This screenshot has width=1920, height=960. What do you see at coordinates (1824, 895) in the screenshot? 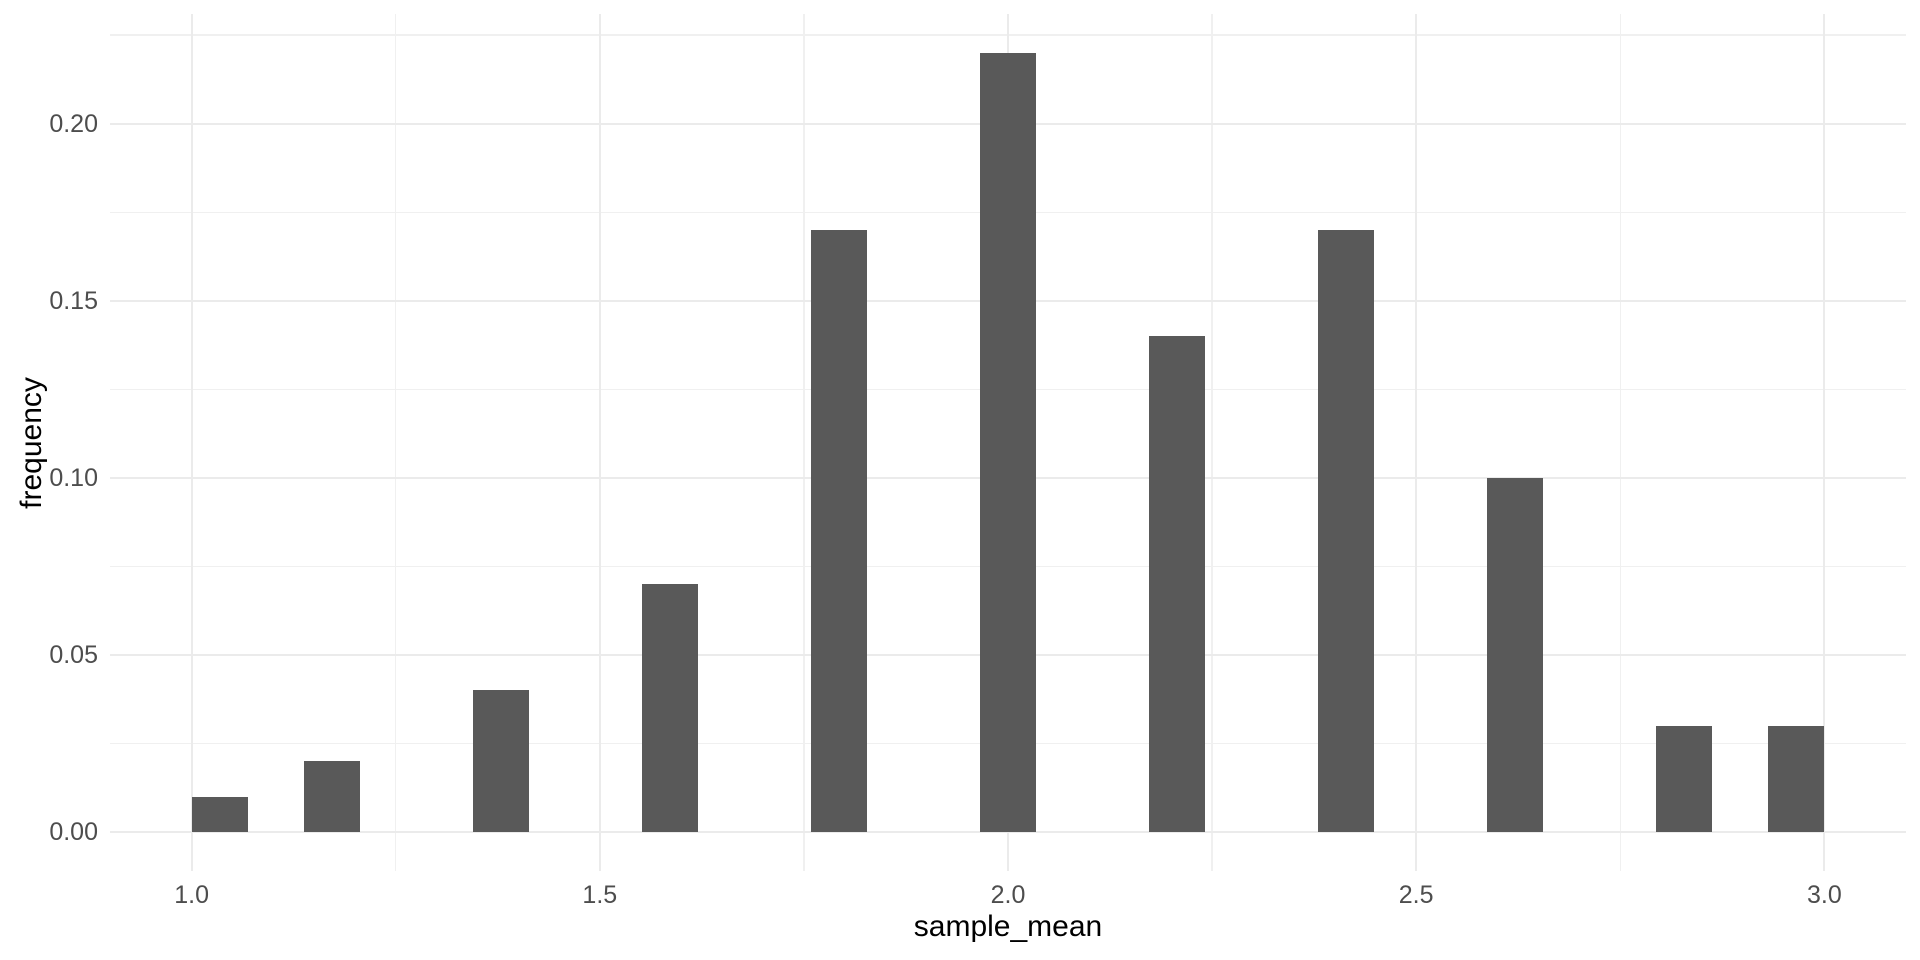
I see `x-tick-label: 3.0` at bounding box center [1824, 895].